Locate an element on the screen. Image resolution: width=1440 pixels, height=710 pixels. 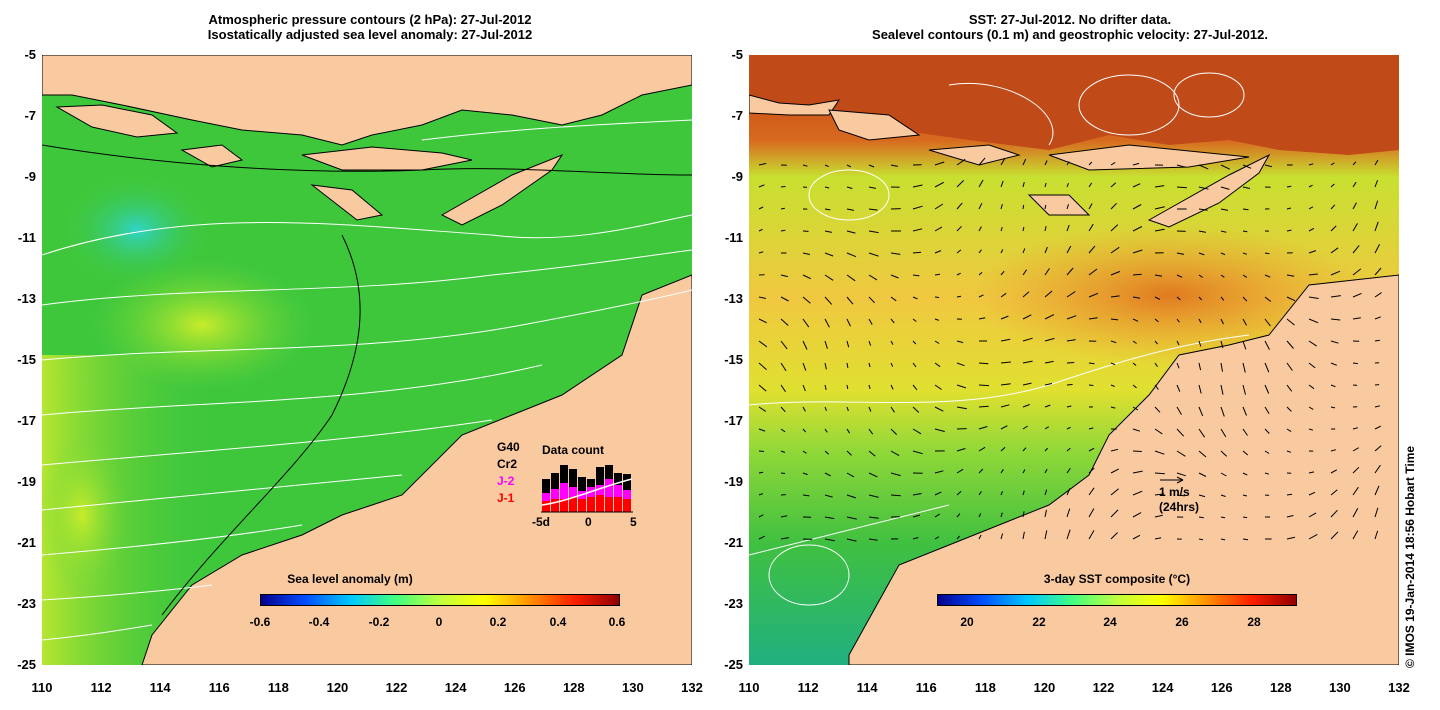
sla-colorbar is located at coordinates (440, 600).